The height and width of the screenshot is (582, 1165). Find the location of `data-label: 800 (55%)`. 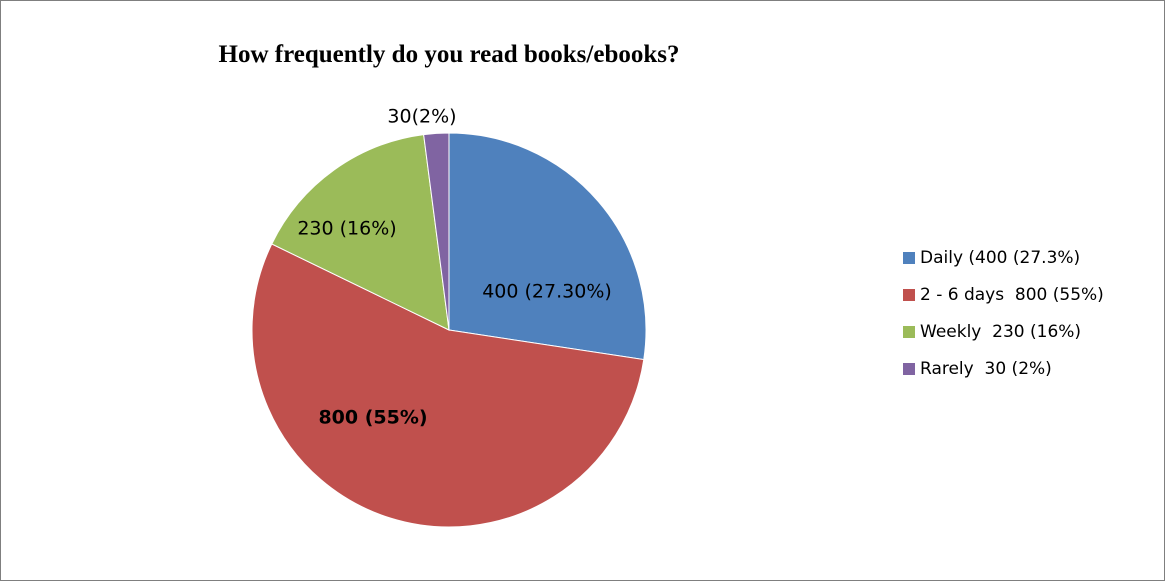

data-label: 800 (55%) is located at coordinates (372, 418).